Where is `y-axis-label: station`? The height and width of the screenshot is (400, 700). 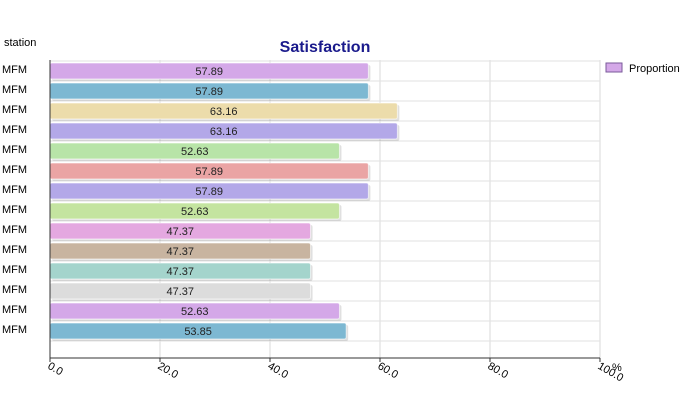 y-axis-label: station is located at coordinates (20, 43).